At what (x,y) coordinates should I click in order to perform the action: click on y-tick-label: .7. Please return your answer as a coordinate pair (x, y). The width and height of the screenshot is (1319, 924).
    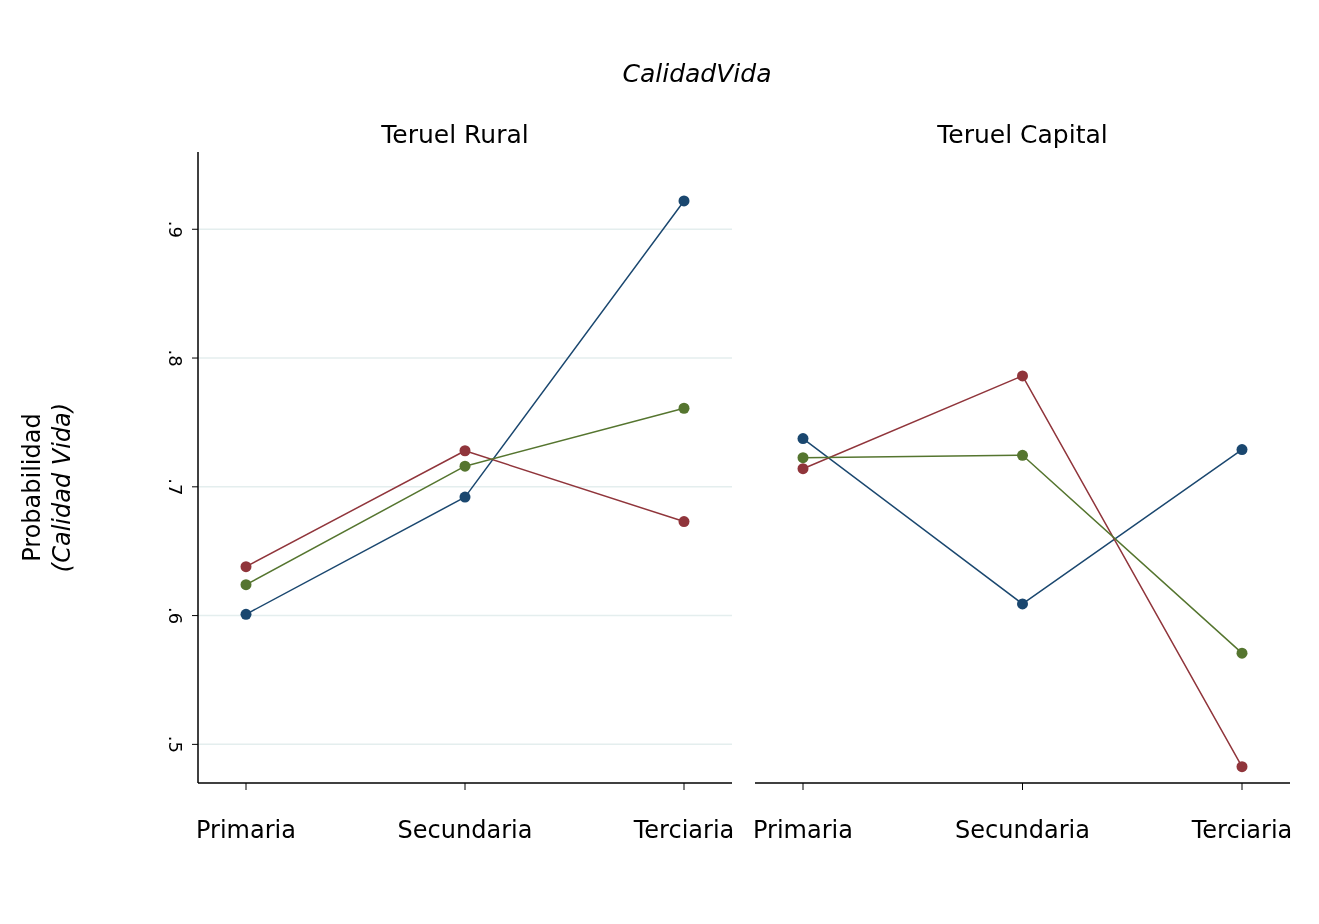
    Looking at the image, I should click on (175, 487).